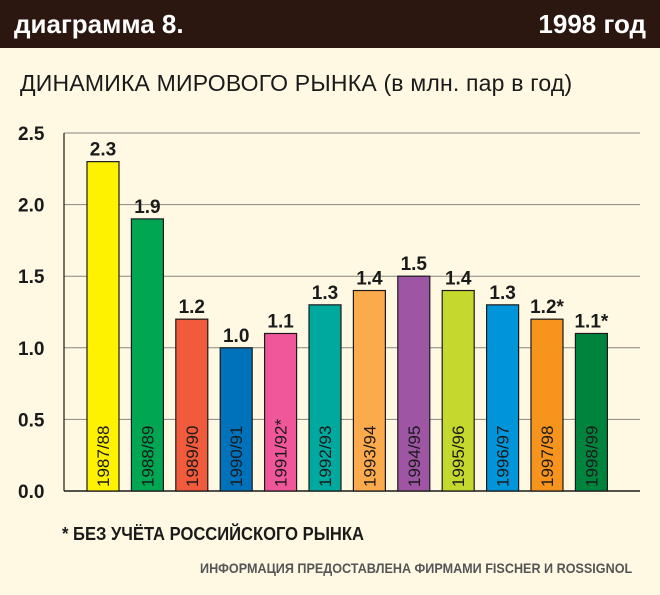 This screenshot has width=660, height=595. Describe the element at coordinates (147, 207) in the screenshot. I see `value-label: 1.9` at that location.